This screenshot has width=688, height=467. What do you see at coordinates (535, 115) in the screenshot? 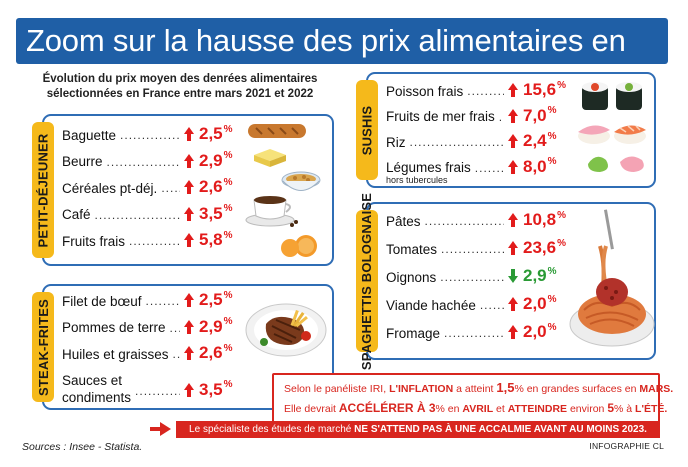
I see `value-number: 7,0` at bounding box center [535, 115].